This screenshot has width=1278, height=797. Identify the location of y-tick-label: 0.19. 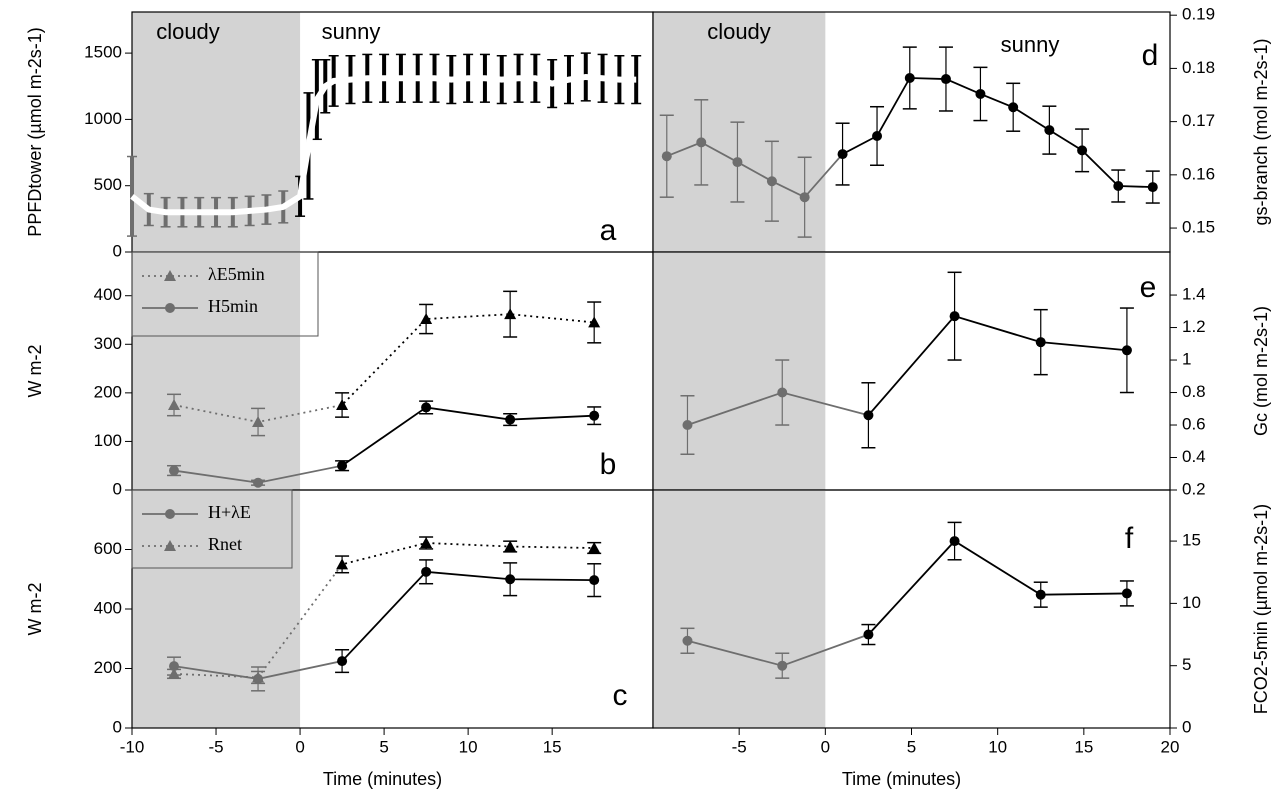
(1198, 14).